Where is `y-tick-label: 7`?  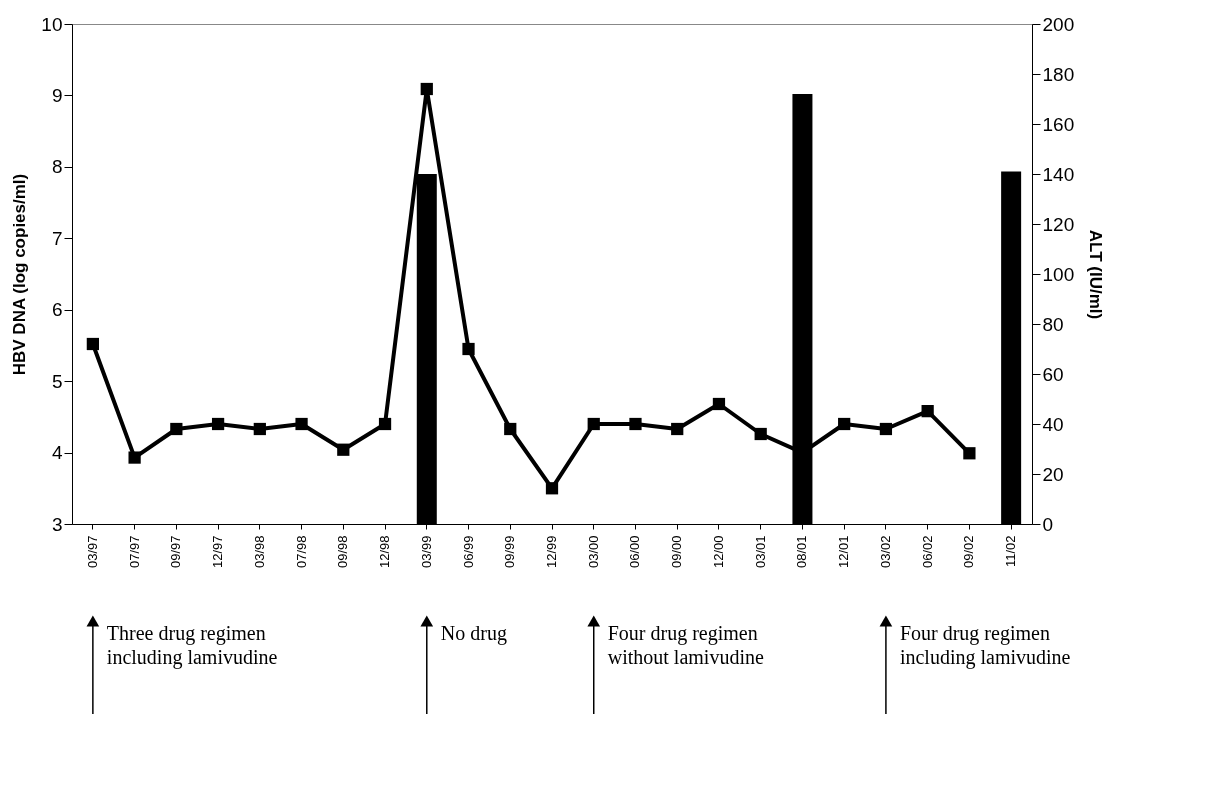 y-tick-label: 7 is located at coordinates (57, 238).